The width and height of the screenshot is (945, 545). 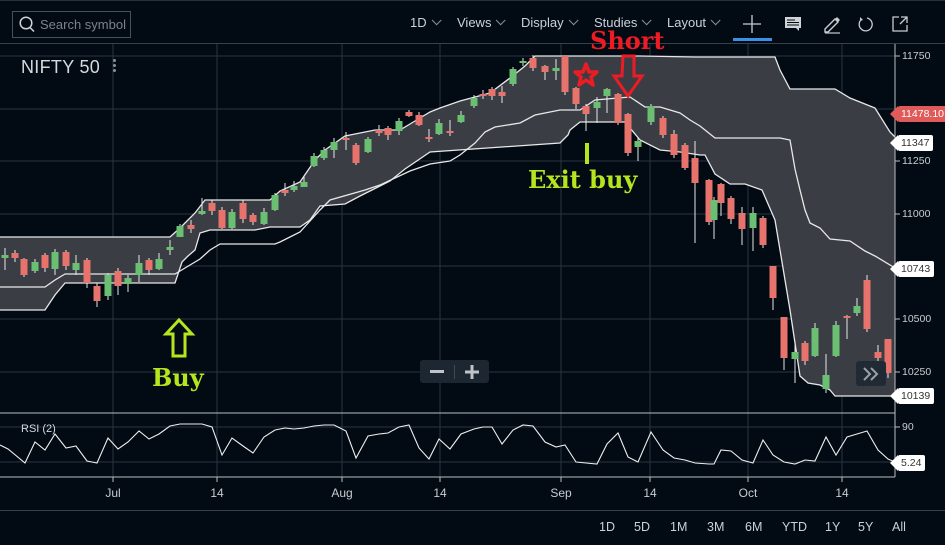 What do you see at coordinates (83, 24) in the screenshot?
I see `search-placeholder: Search symbol` at bounding box center [83, 24].